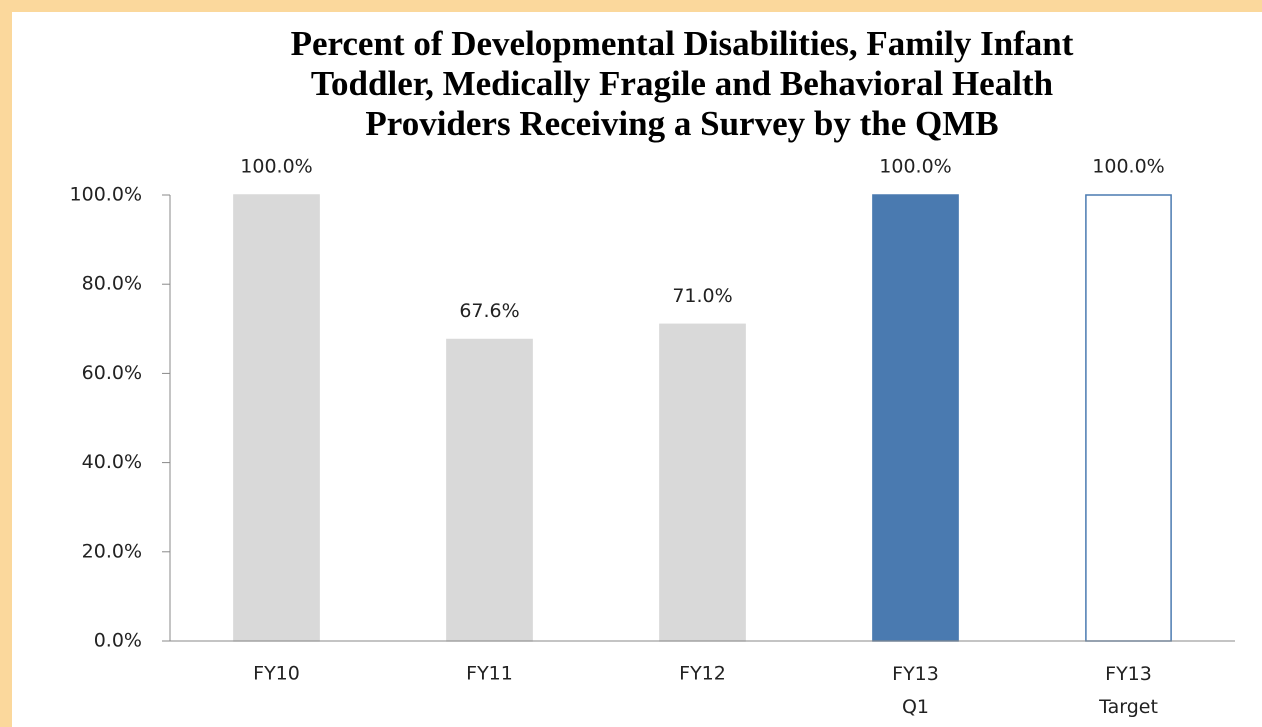 The width and height of the screenshot is (1262, 727). Describe the element at coordinates (112, 284) in the screenshot. I see `y-tick-label: 80.0%` at that location.